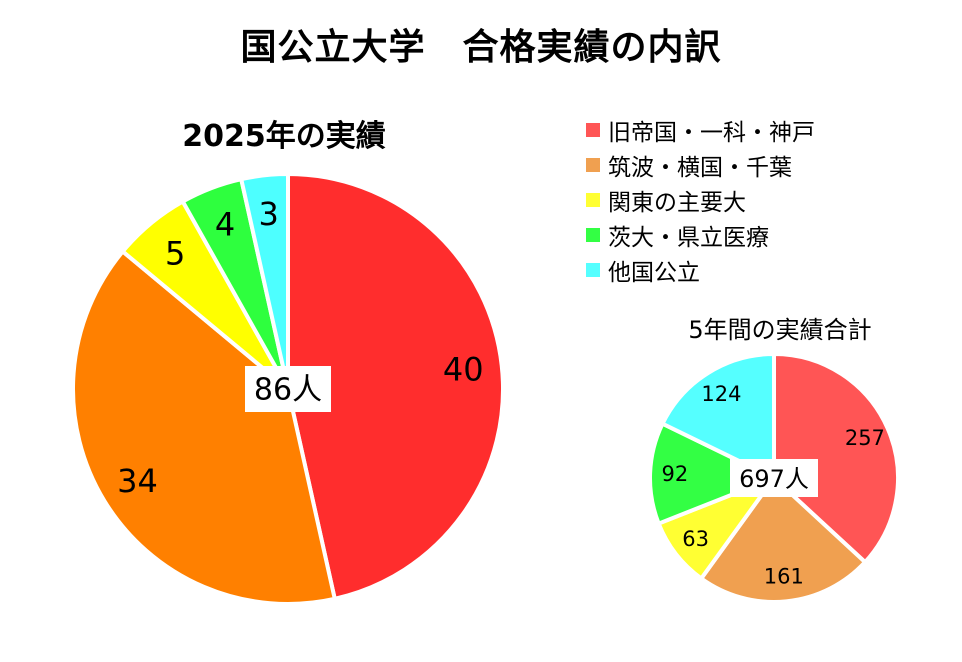  I want to click on legend-label: 他国公立, so click(654, 272).